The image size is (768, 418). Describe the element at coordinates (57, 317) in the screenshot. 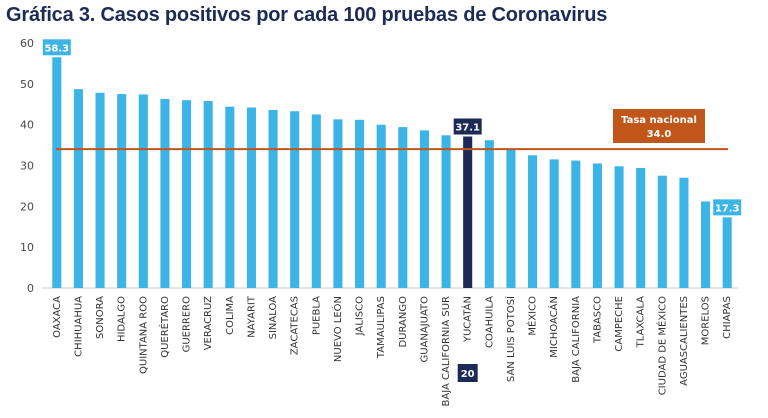

I see `x-tick-label: OAXACA` at that location.